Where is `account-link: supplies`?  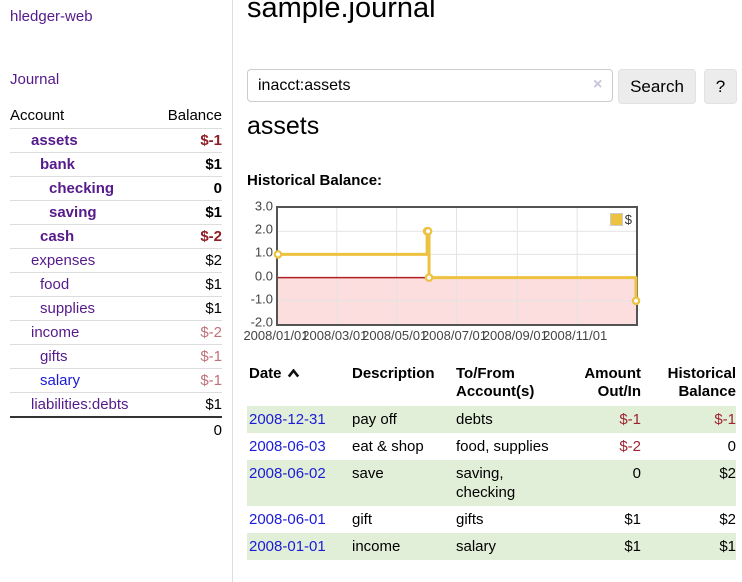 account-link: supplies is located at coordinates (68, 308).